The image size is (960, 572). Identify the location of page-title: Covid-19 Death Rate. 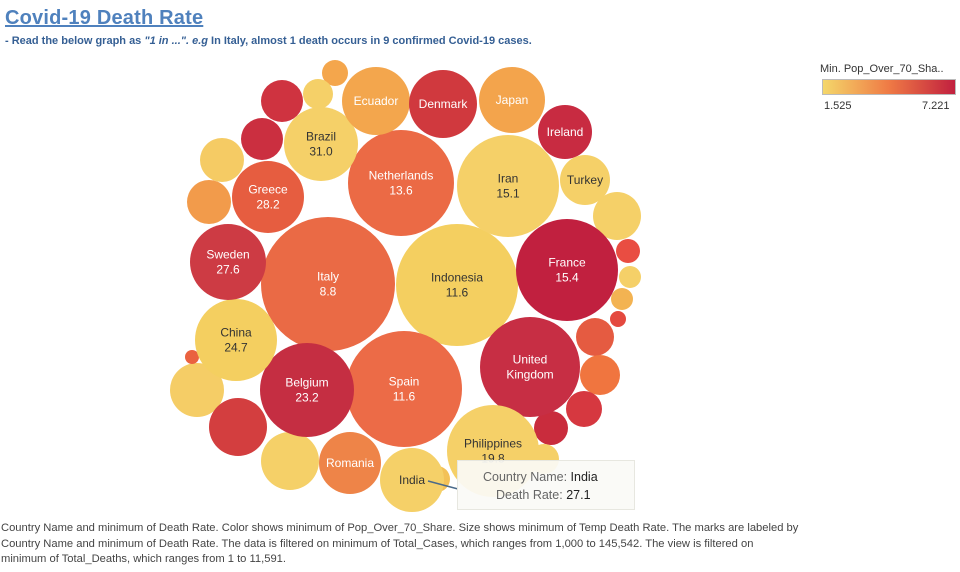
(104, 18).